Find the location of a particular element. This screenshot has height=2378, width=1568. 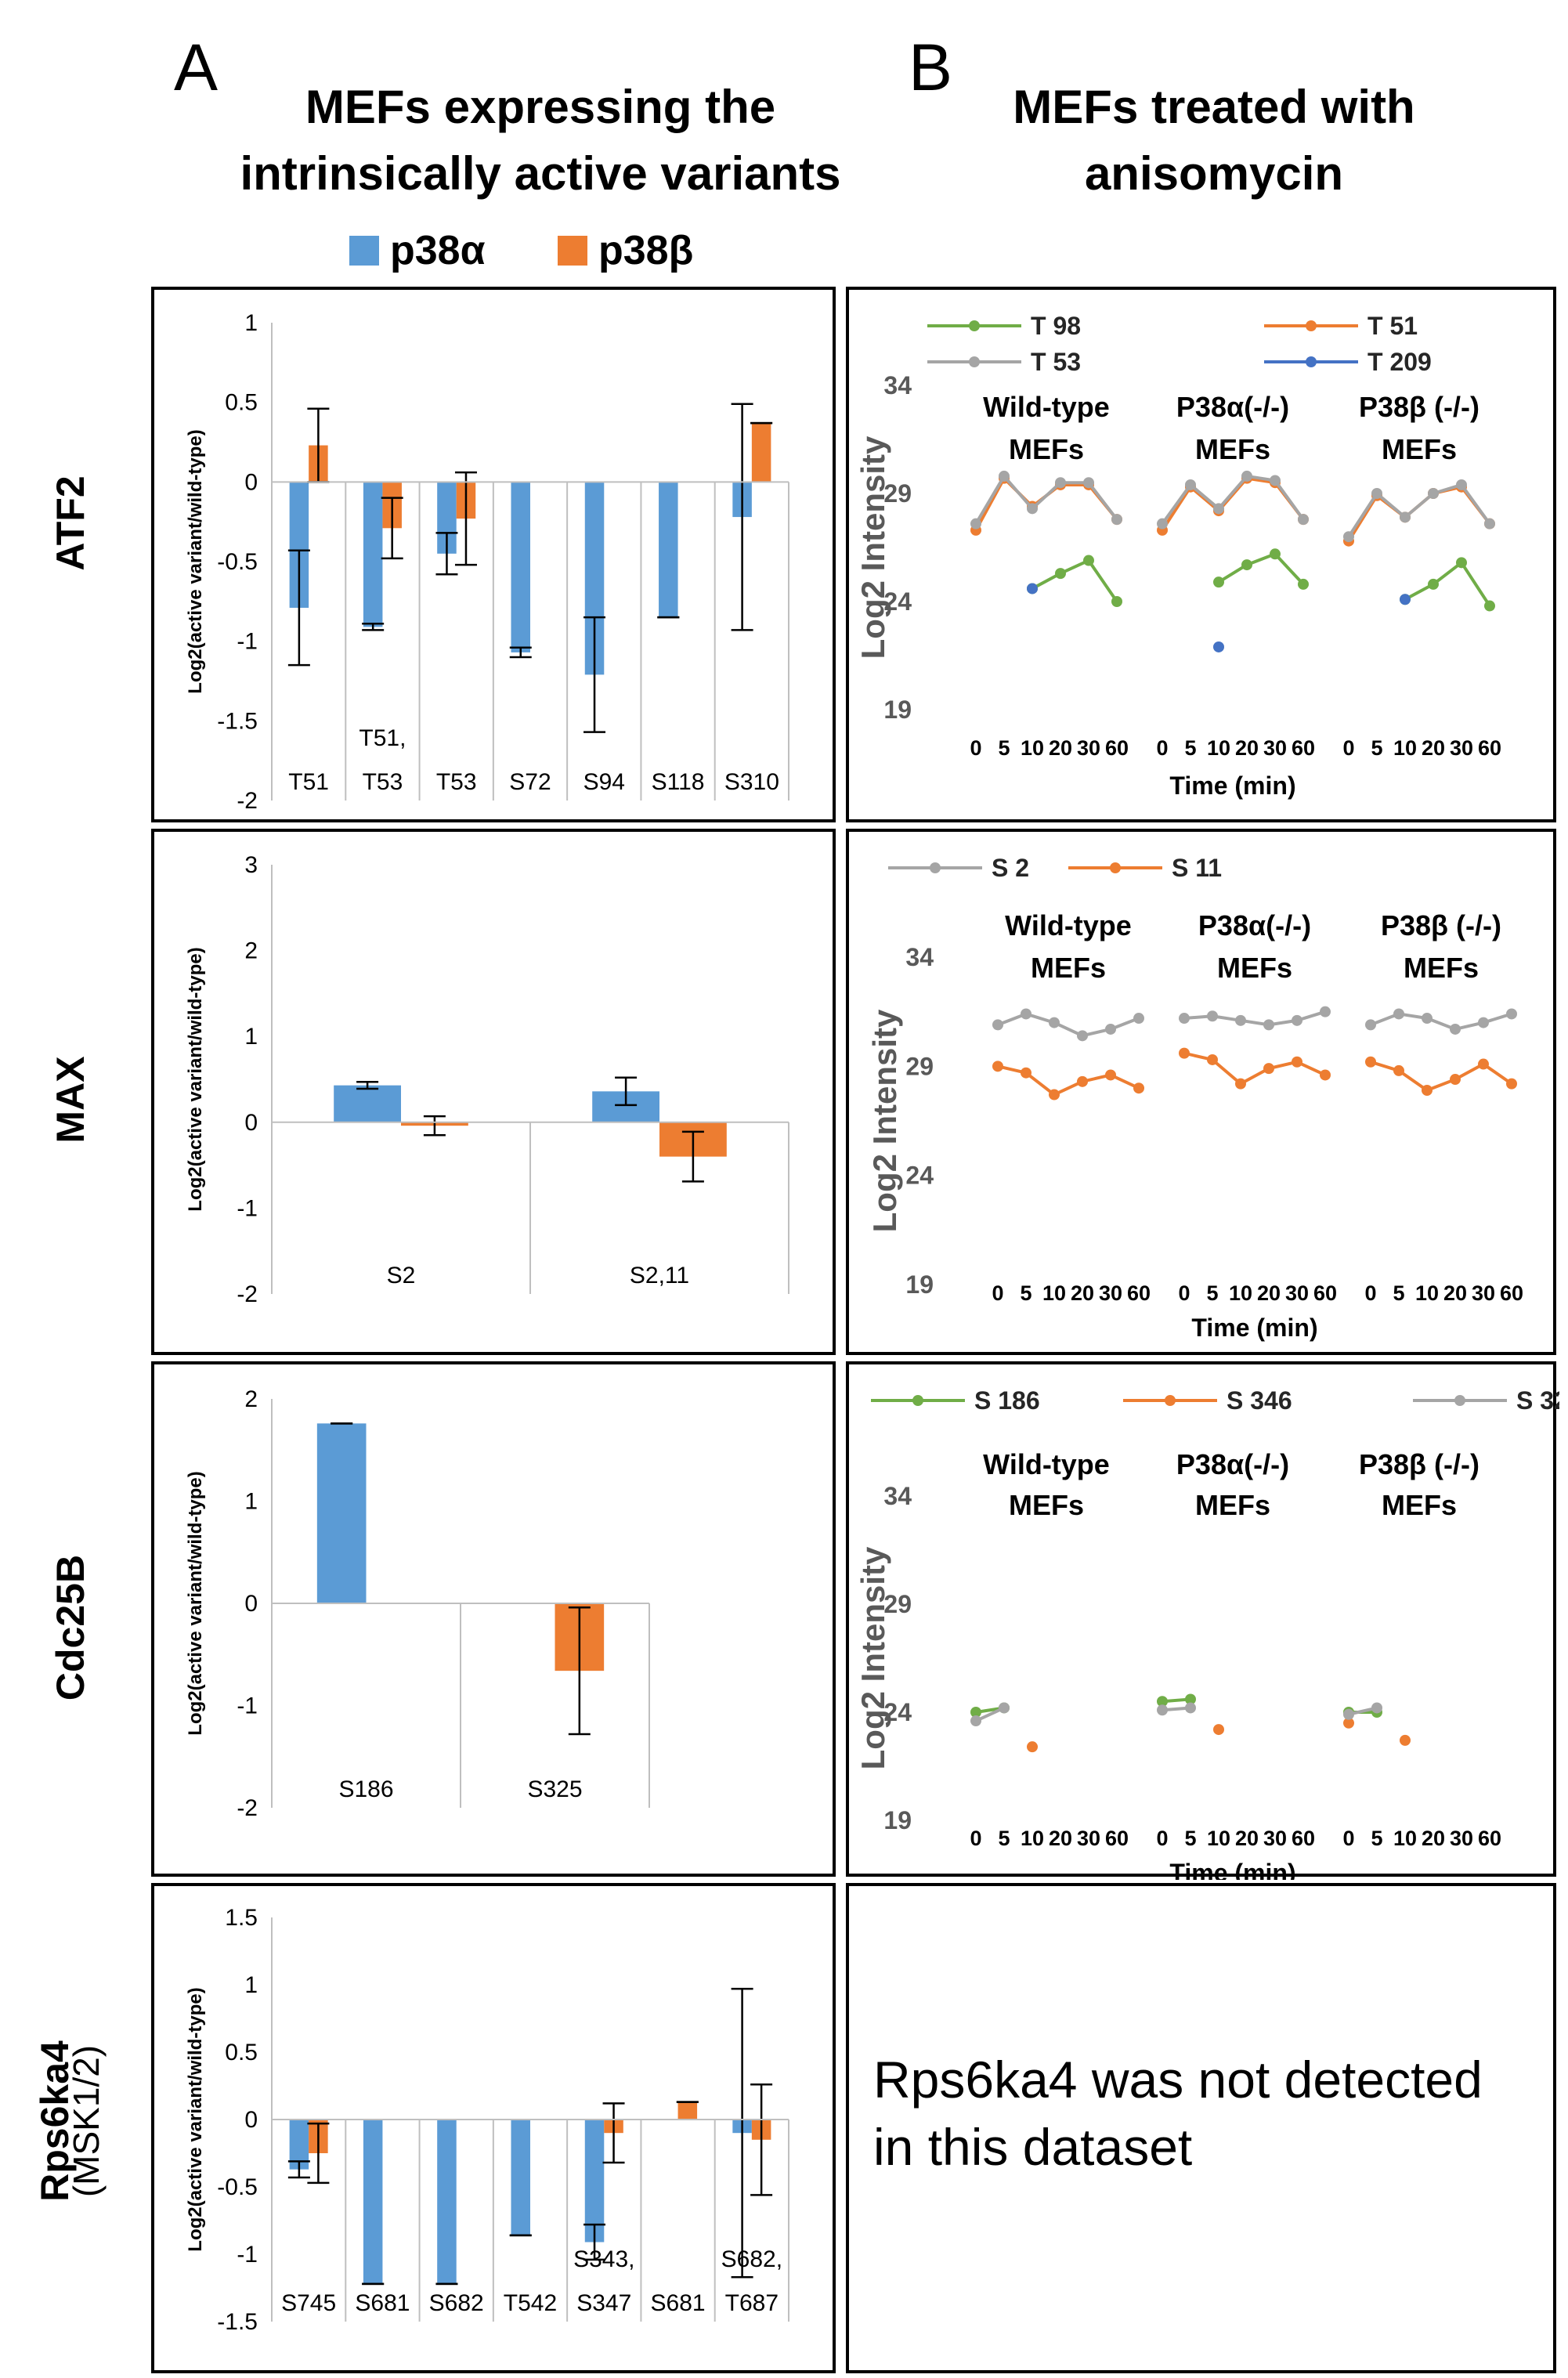

cdc25b-bar-category-label: S325 is located at coordinates (554, 1789).